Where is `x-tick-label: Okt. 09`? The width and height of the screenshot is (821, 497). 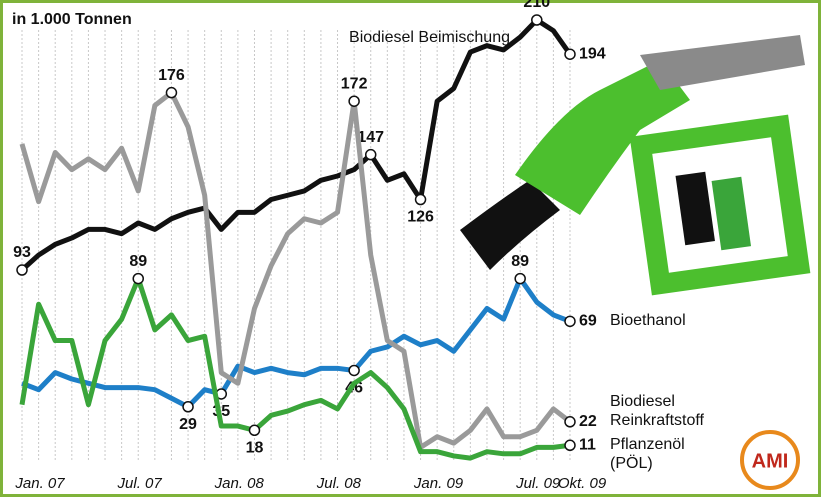
x-tick-label: Okt. 09 is located at coordinates (582, 483).